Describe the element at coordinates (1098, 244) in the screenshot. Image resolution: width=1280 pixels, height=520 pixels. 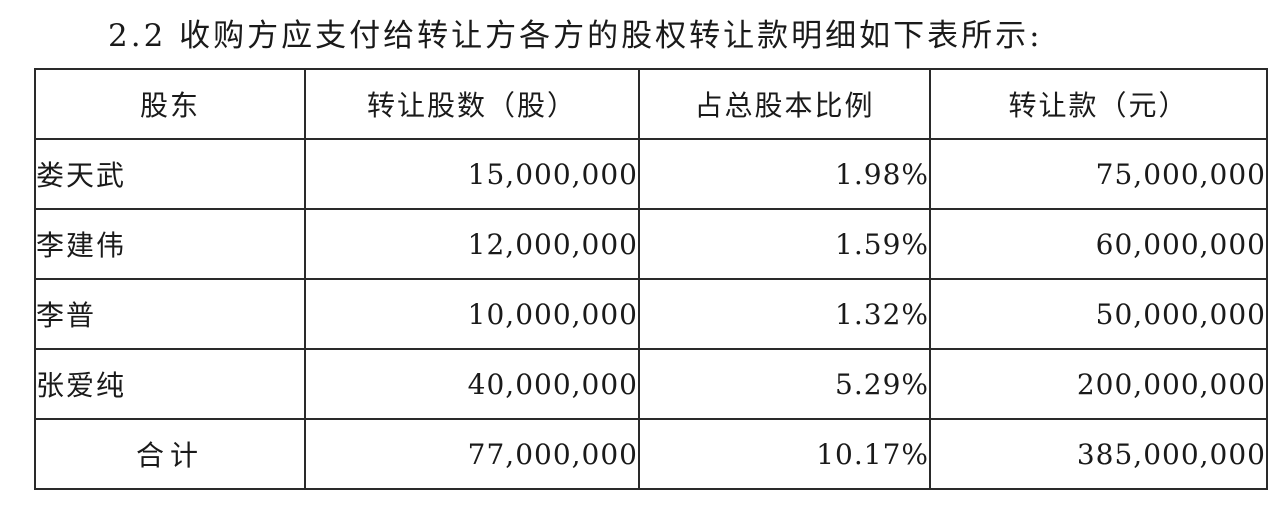
I see `amount-cell: 60,000,000` at that location.